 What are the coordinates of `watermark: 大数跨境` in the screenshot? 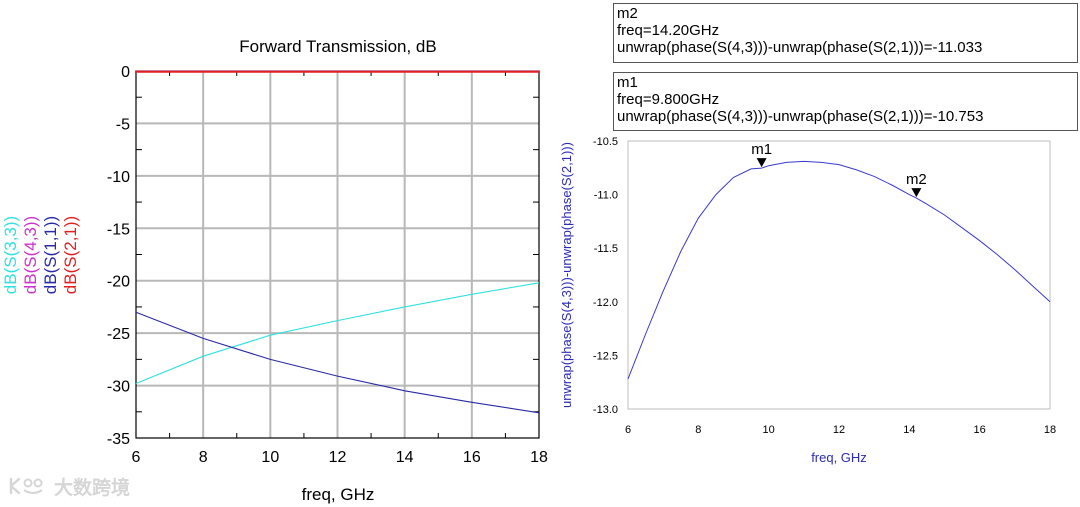 It's located at (69, 486).